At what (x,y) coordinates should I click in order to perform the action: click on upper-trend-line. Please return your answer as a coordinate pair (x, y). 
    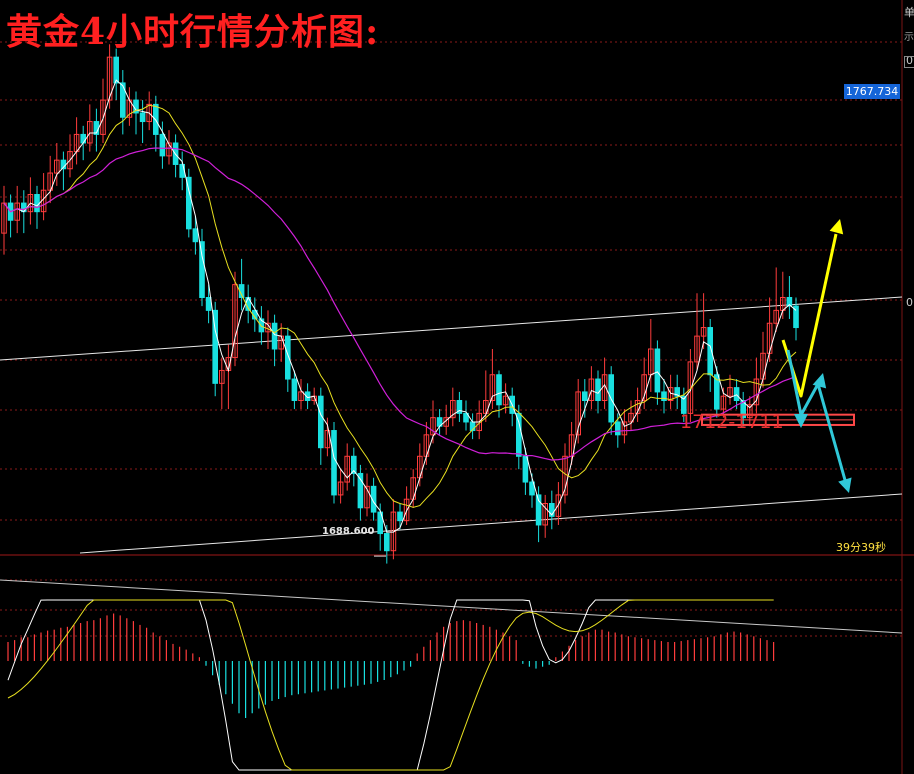
    Looking at the image, I should click on (451, 328).